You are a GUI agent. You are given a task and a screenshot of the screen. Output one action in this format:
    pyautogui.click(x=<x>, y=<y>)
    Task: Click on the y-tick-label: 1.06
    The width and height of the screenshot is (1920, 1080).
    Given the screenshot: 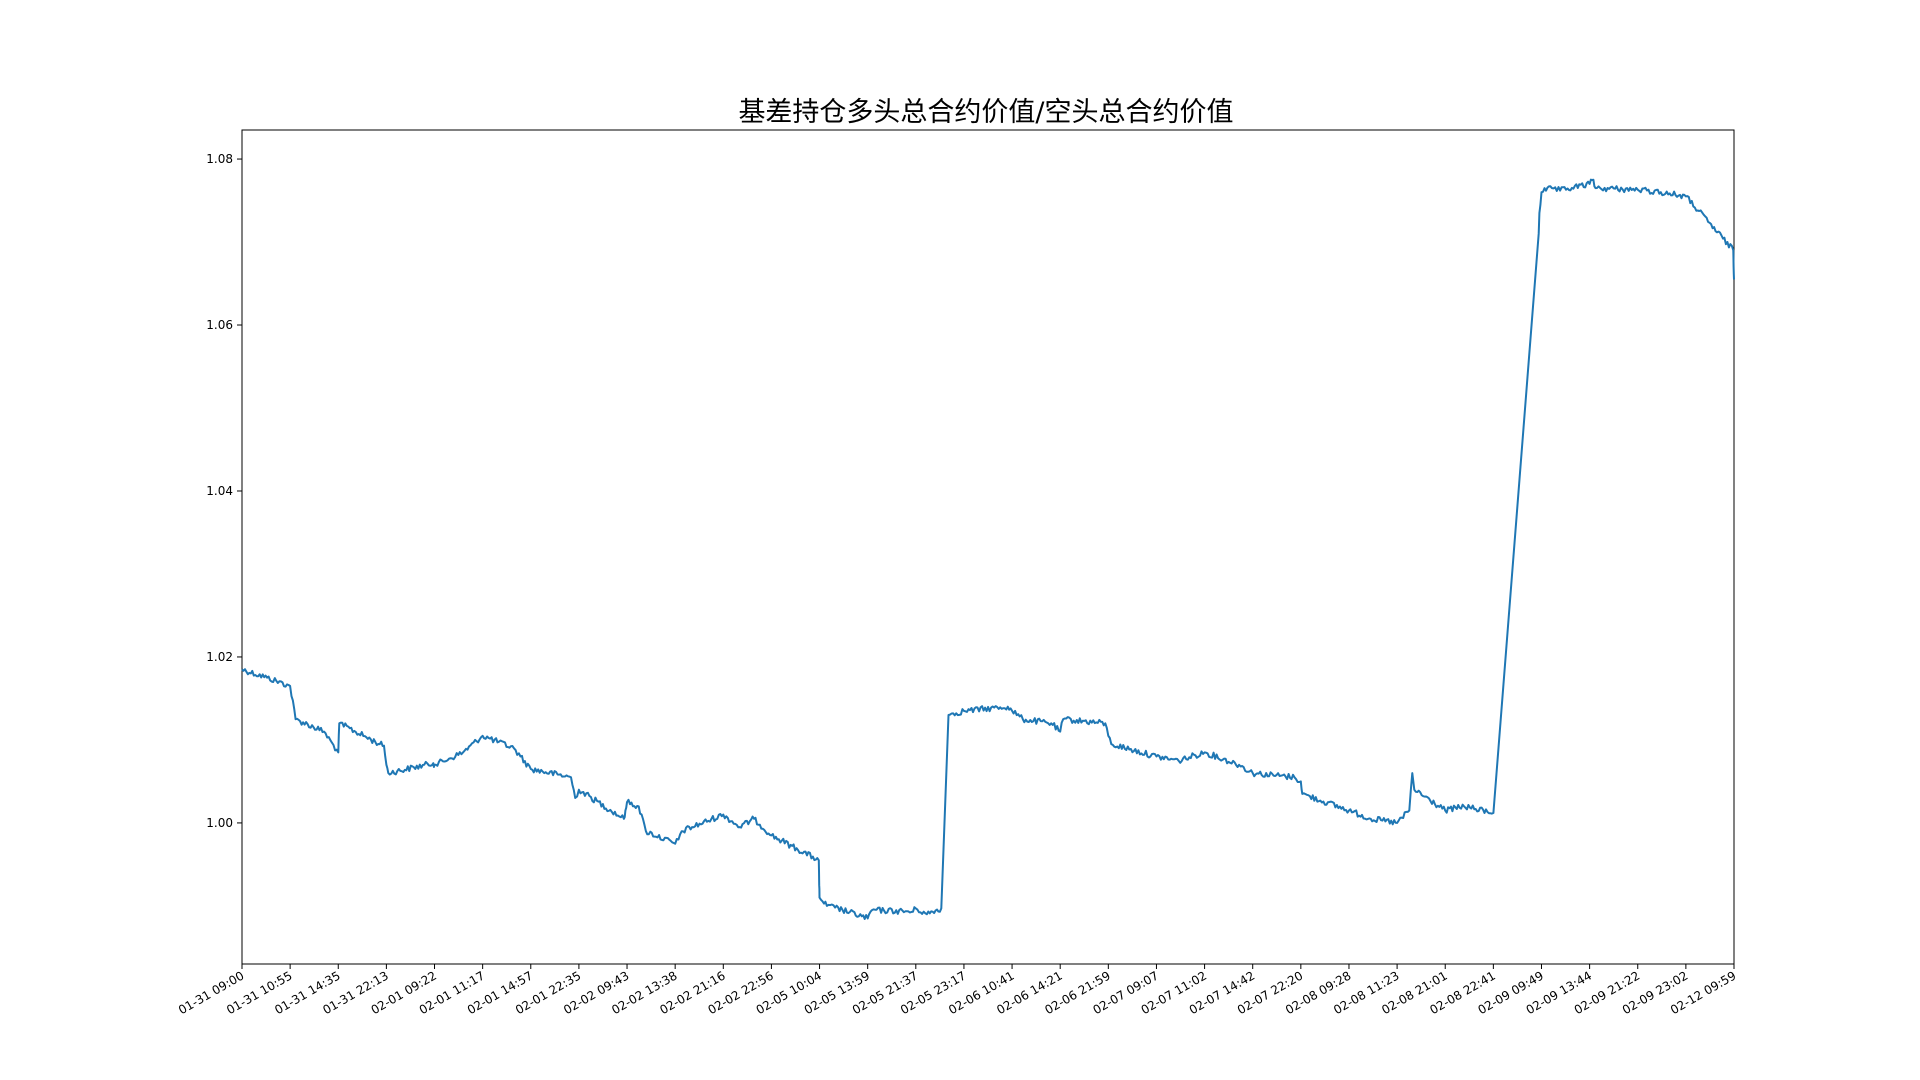 What is the action you would take?
    pyautogui.click(x=219, y=325)
    